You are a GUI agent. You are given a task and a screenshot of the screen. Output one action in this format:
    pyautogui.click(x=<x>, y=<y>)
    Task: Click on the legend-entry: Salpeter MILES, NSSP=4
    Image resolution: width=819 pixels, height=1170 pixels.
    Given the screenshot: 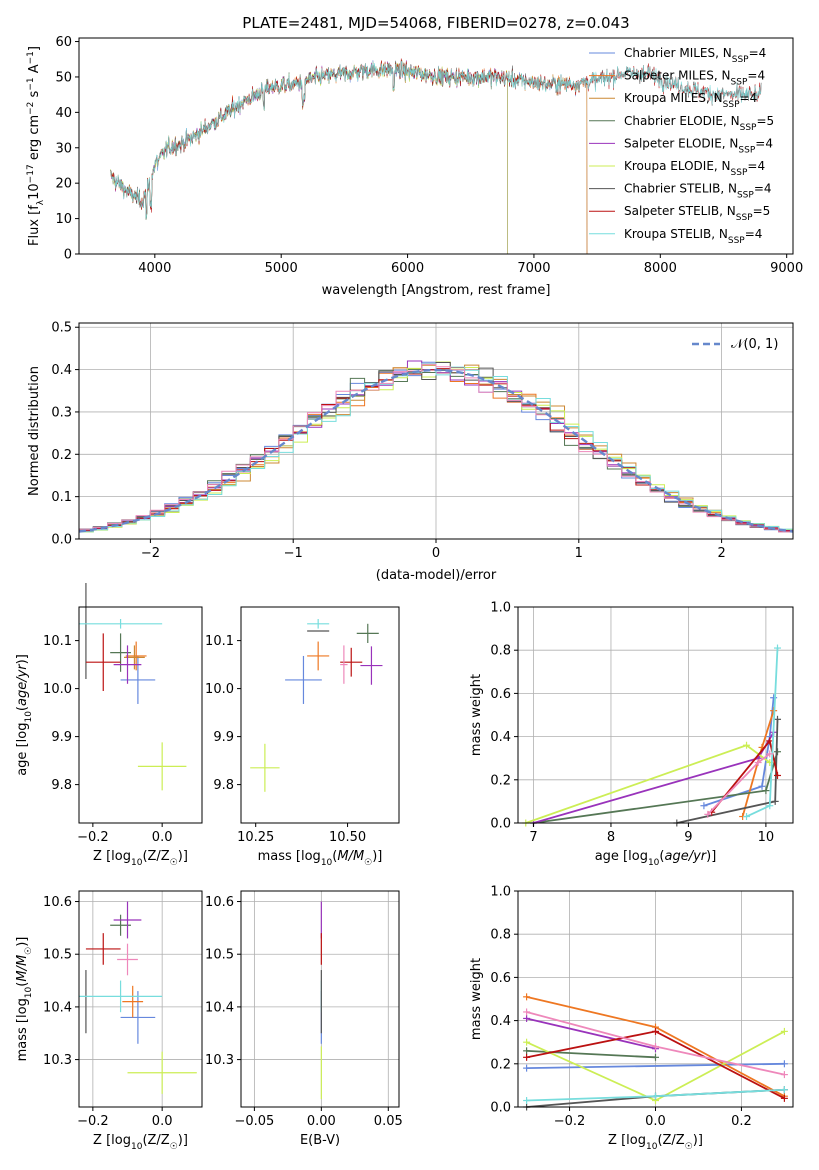 What is the action you would take?
    pyautogui.click(x=694, y=78)
    